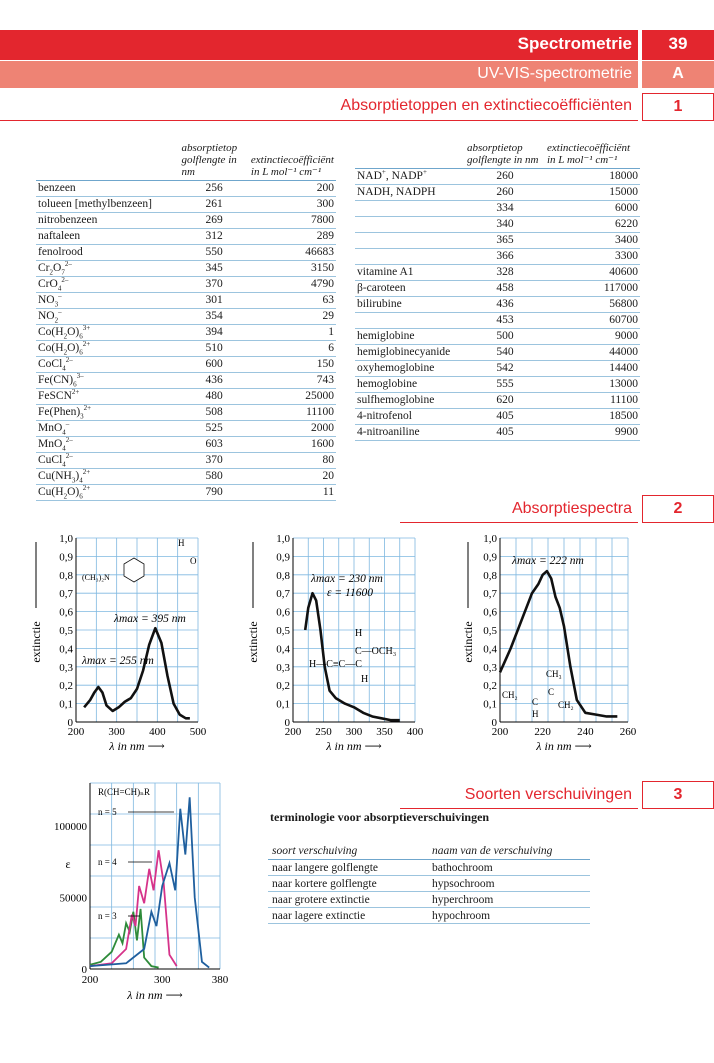 The width and height of the screenshot is (714, 1063). I want to click on col-header-peak-unit: golflengte in nm, so click(209, 166).